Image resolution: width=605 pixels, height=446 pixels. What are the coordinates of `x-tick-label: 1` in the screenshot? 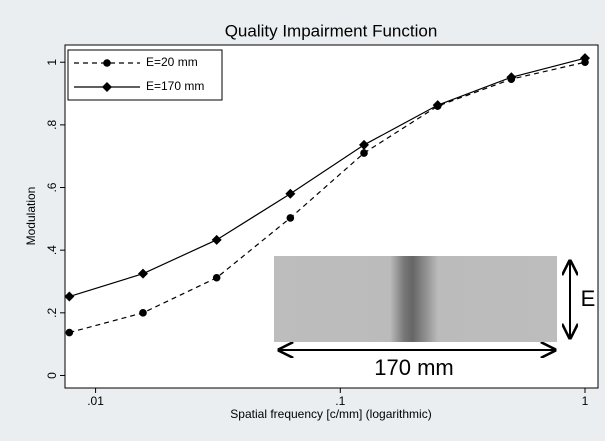 It's located at (585, 401).